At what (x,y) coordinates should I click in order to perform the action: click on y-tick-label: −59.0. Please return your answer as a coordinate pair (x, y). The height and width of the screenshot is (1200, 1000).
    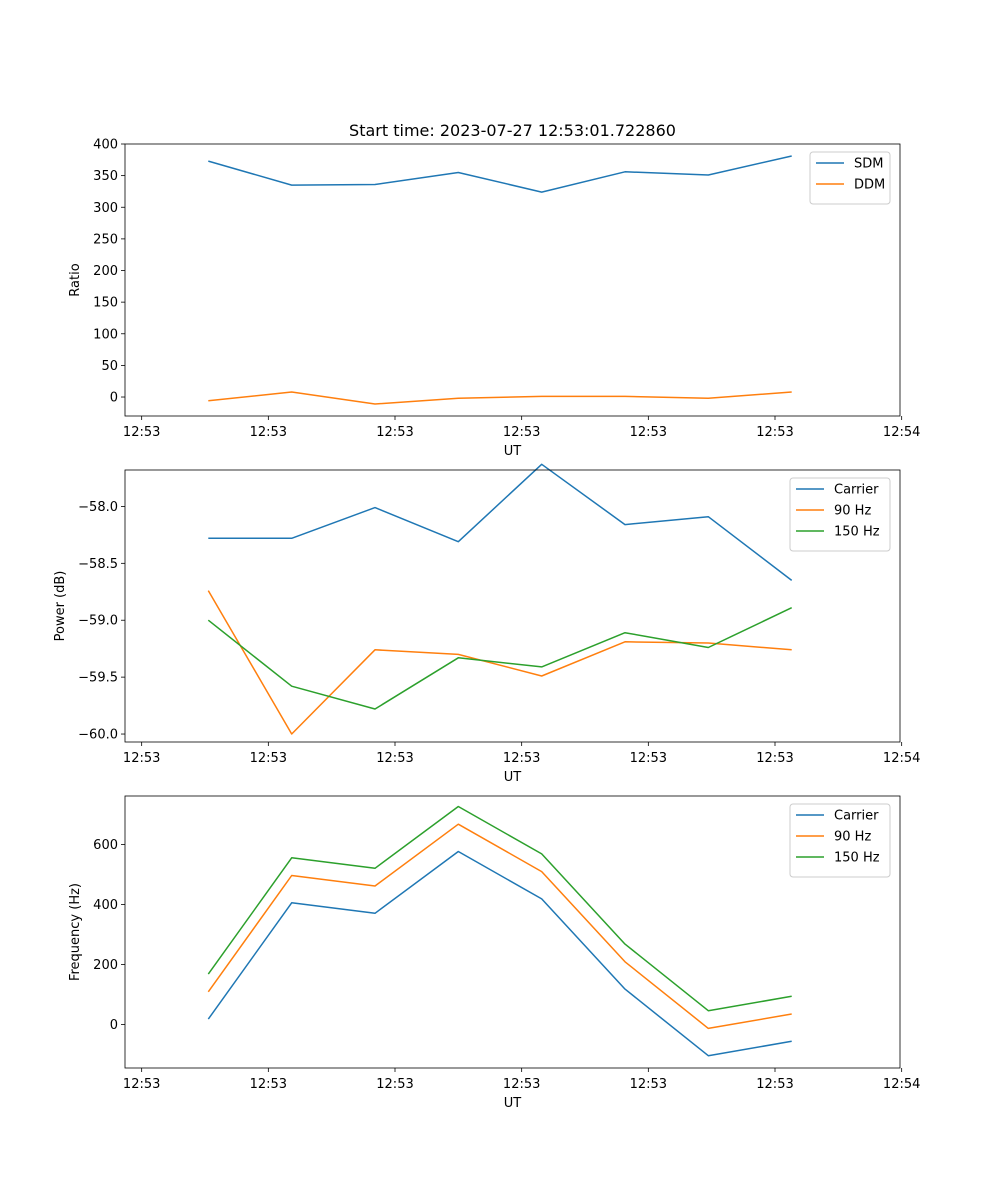
    Looking at the image, I should click on (98, 621).